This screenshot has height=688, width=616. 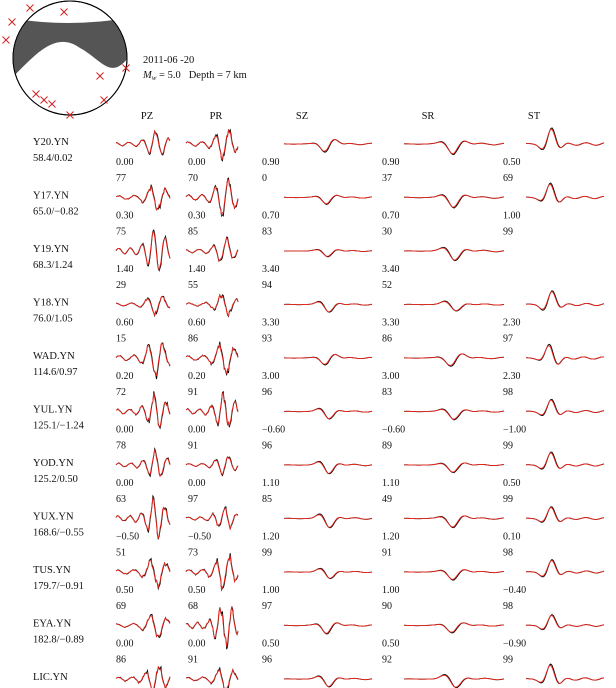 What do you see at coordinates (193, 499) in the screenshot?
I see `correlation-value: 97` at bounding box center [193, 499].